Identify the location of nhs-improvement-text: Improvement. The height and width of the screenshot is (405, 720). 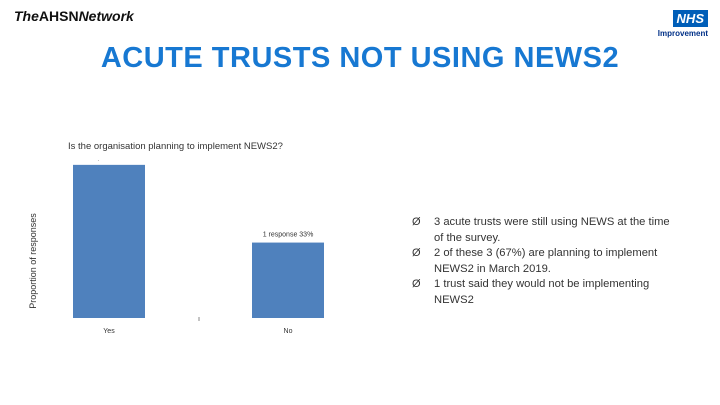
(682, 33).